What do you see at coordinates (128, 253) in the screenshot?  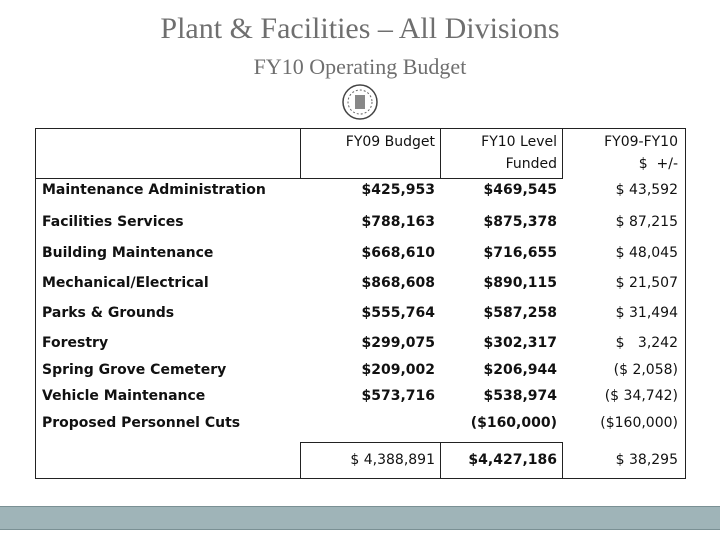 I see `row-label: Building Maintenance` at bounding box center [128, 253].